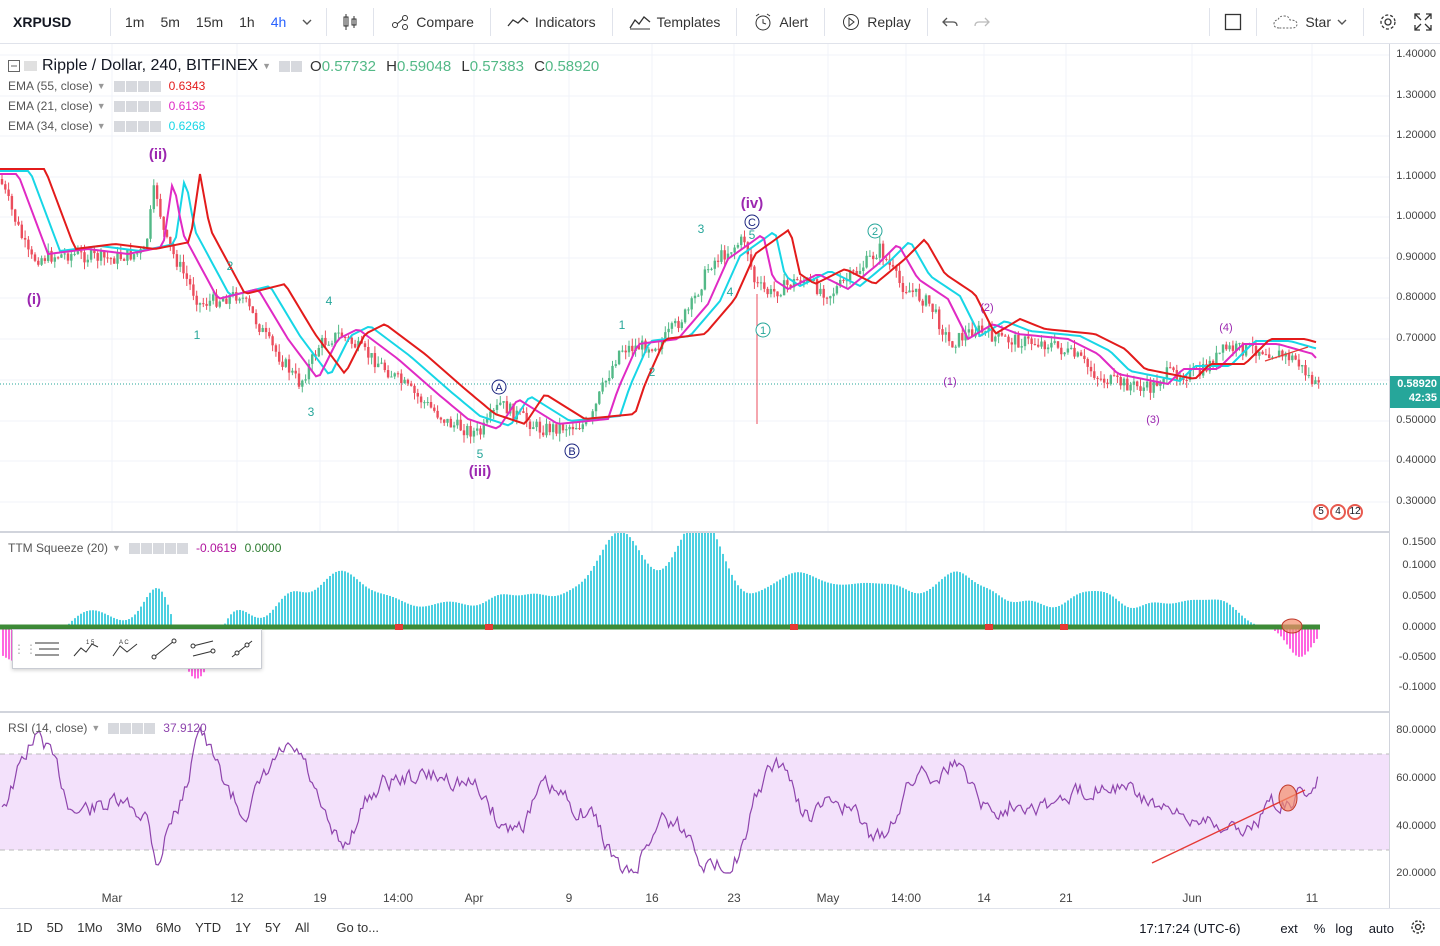 This screenshot has height=946, width=1440. Describe the element at coordinates (124, 649) in the screenshot. I see `elliott-correction-tool-icon: A C` at that location.